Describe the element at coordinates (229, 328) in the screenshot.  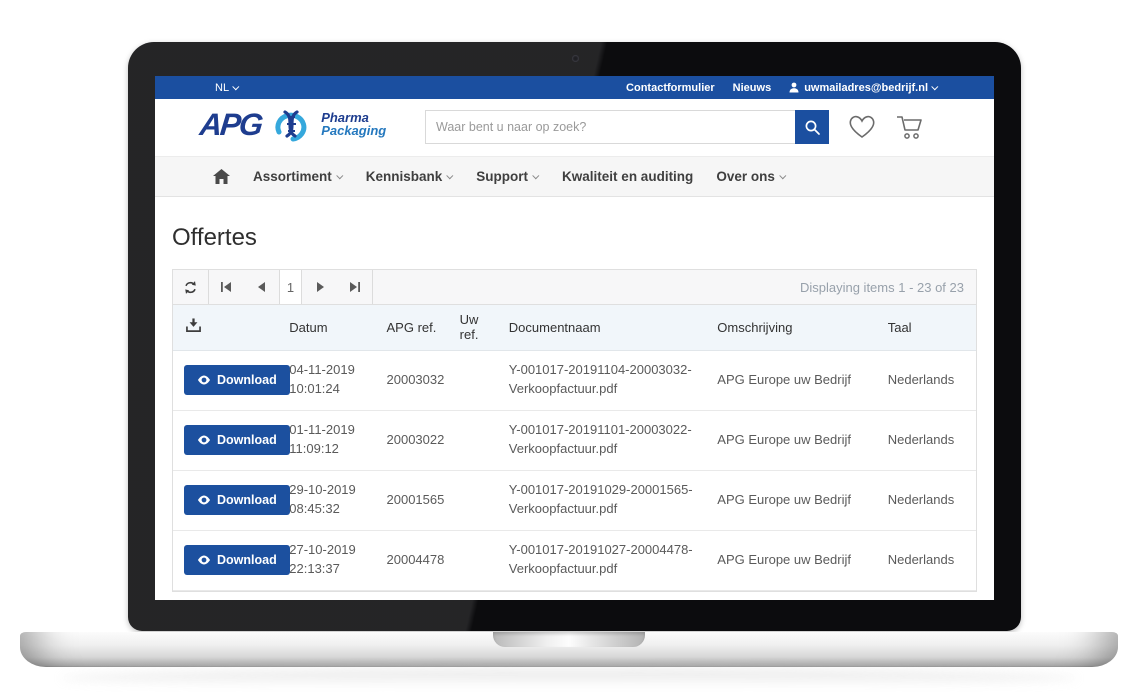
I see `column-download` at that location.